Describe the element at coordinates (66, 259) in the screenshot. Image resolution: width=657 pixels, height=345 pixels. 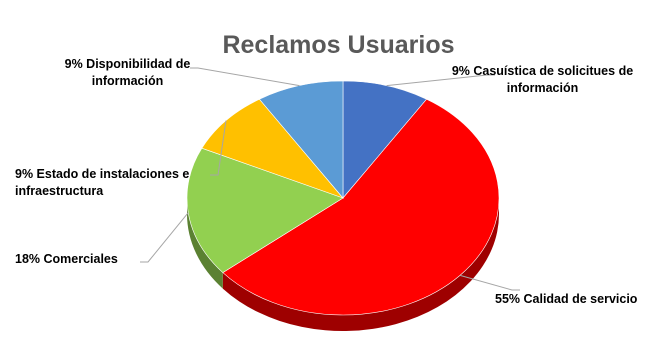
I see `data-label-comerciales: 18% Comerciales` at that location.